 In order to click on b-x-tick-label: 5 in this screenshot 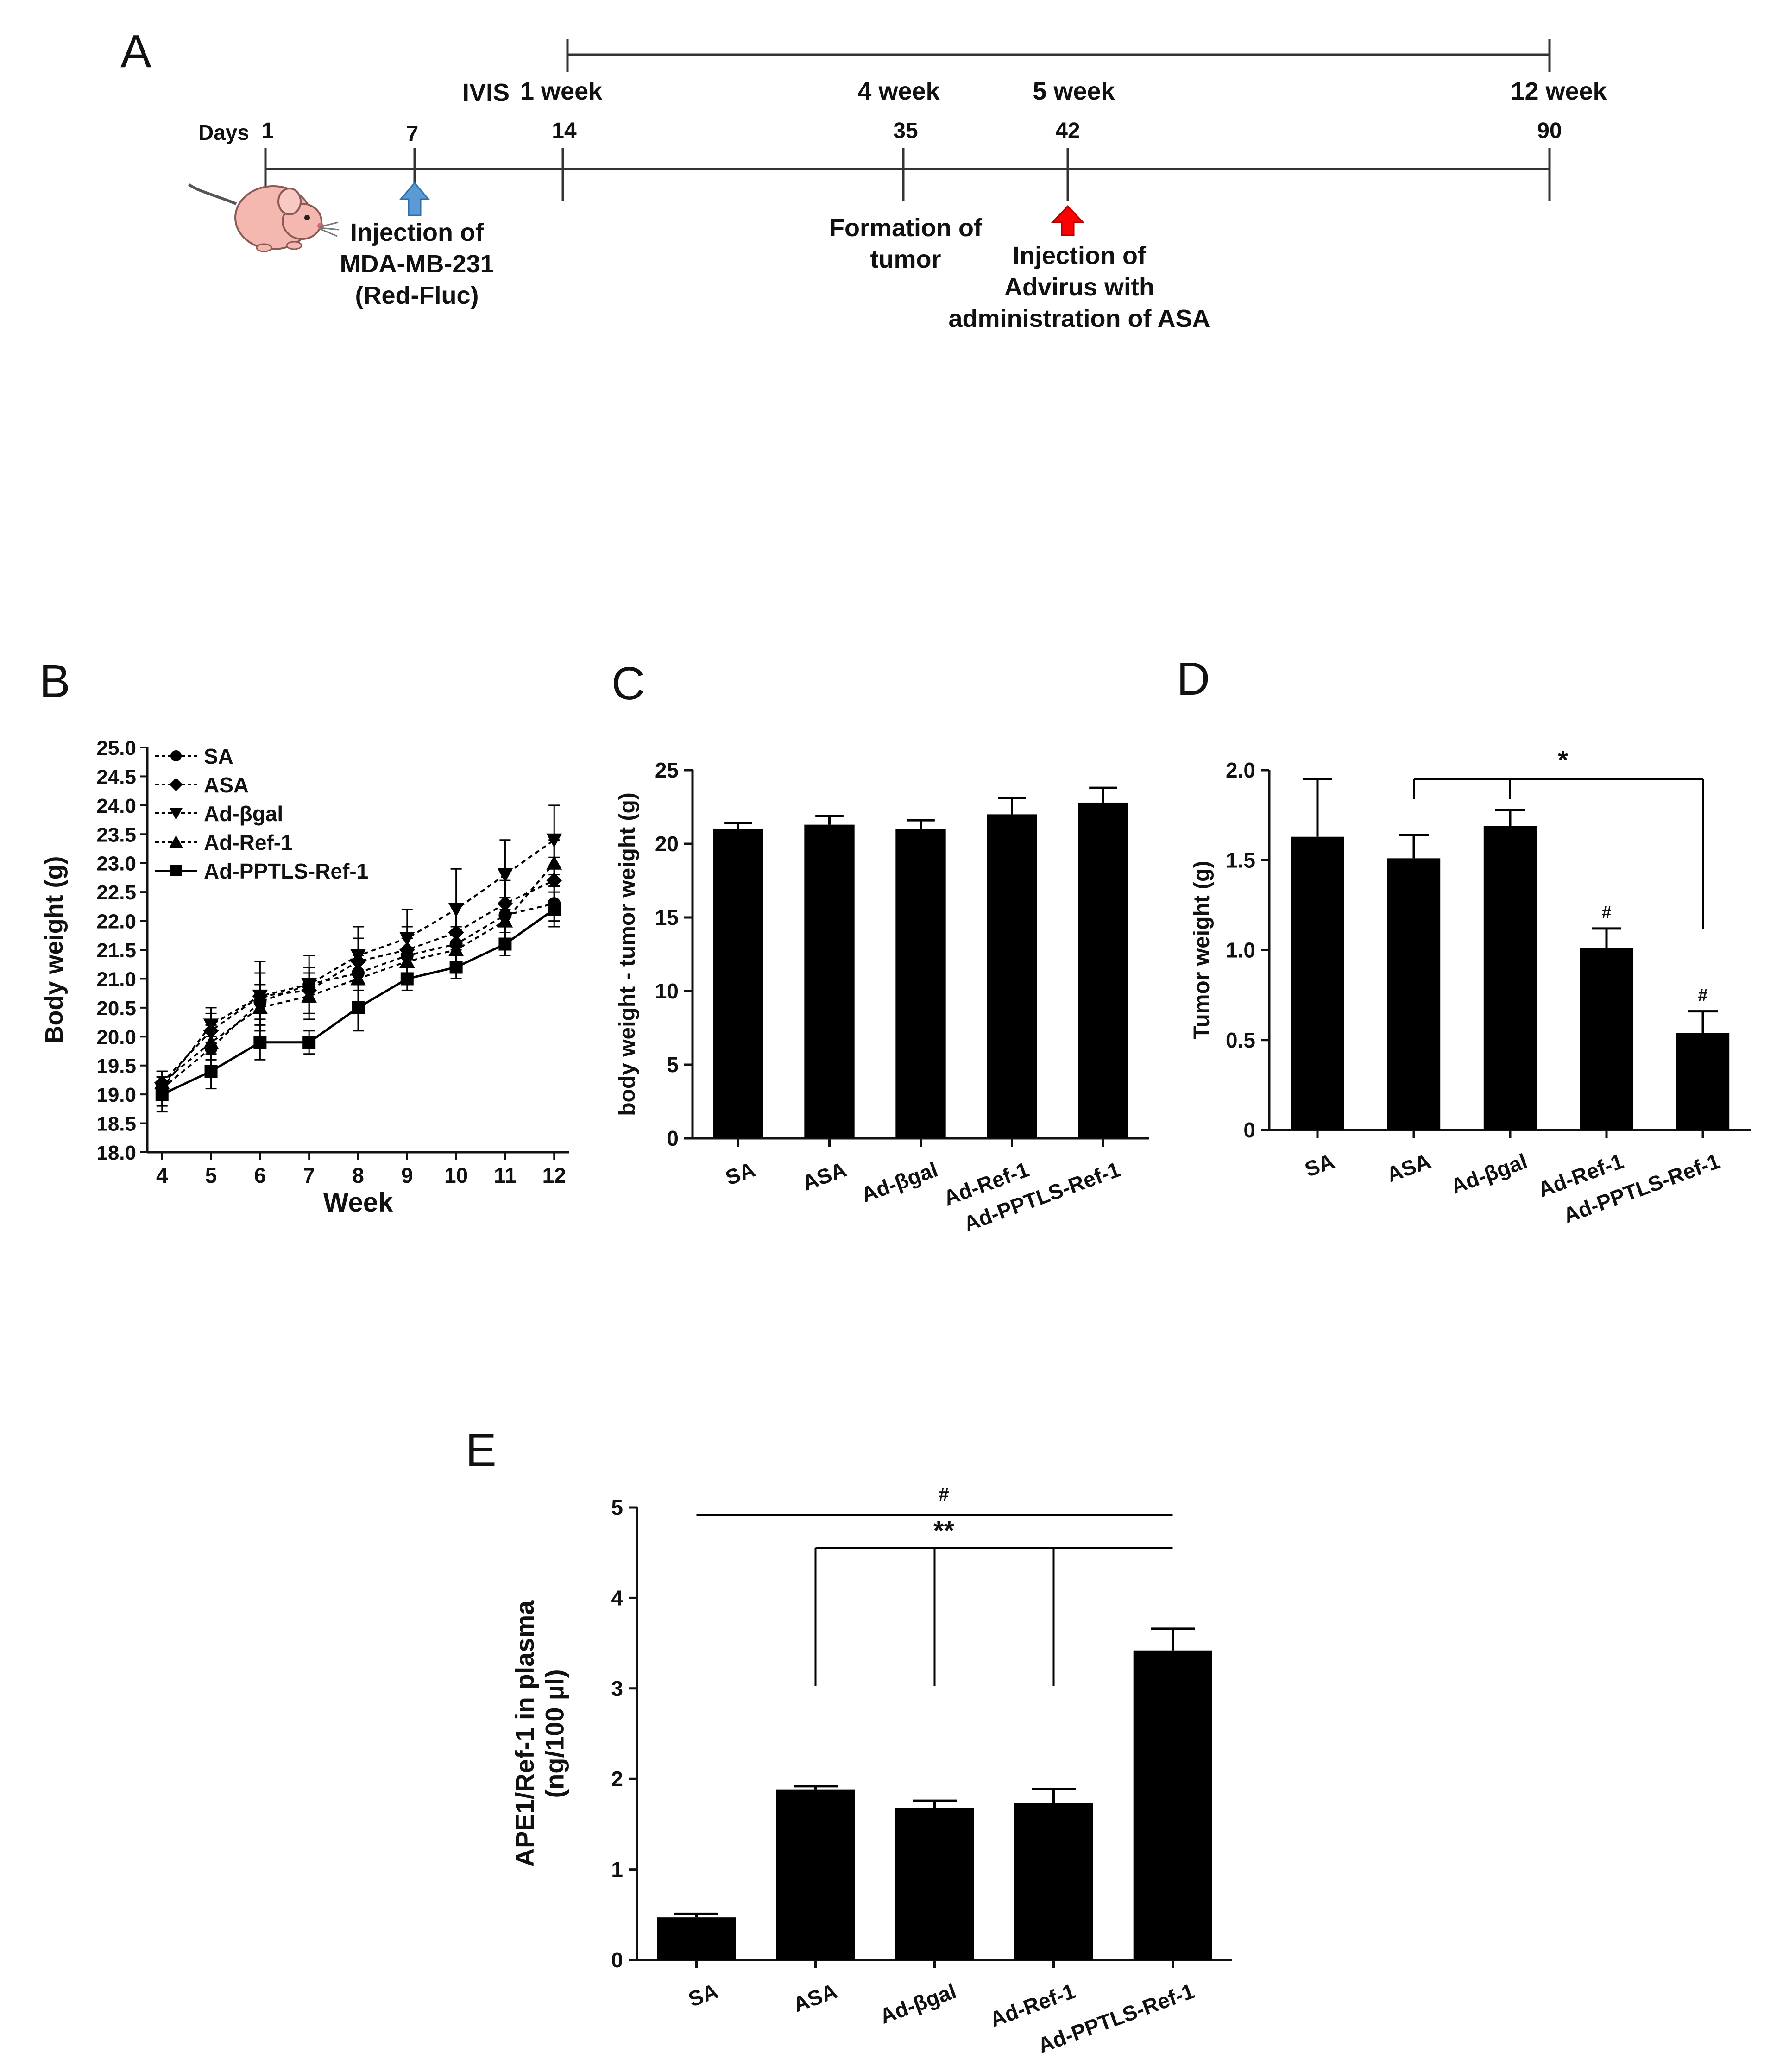, I will do `click(211, 1175)`.